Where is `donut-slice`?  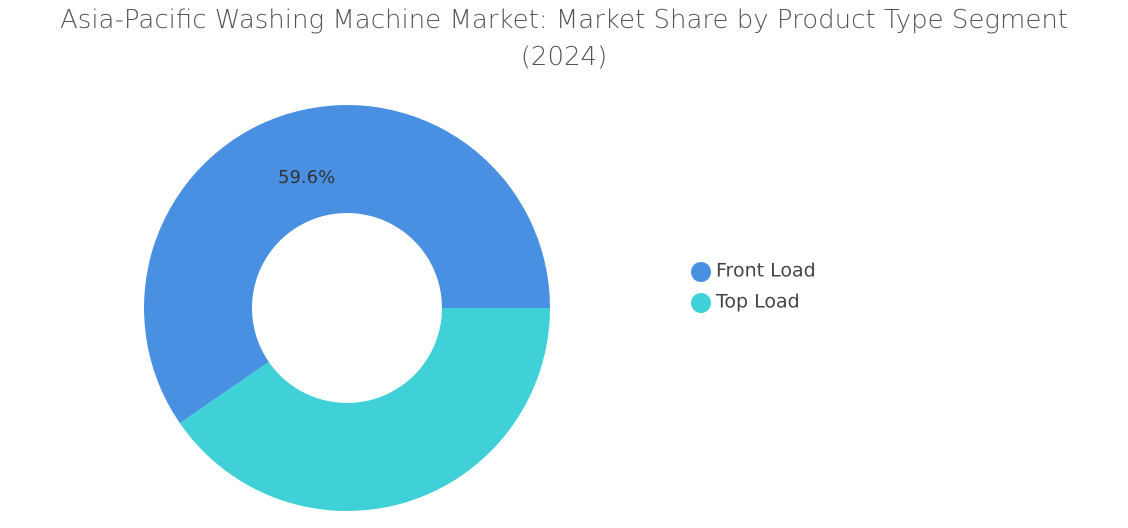
donut-slice is located at coordinates (364, 410).